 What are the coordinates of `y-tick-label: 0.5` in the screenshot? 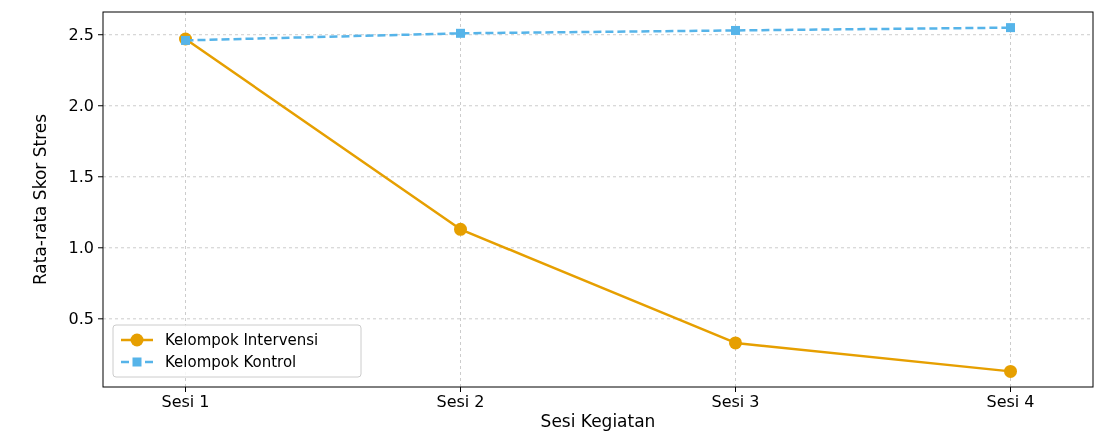 It's located at (81, 319).